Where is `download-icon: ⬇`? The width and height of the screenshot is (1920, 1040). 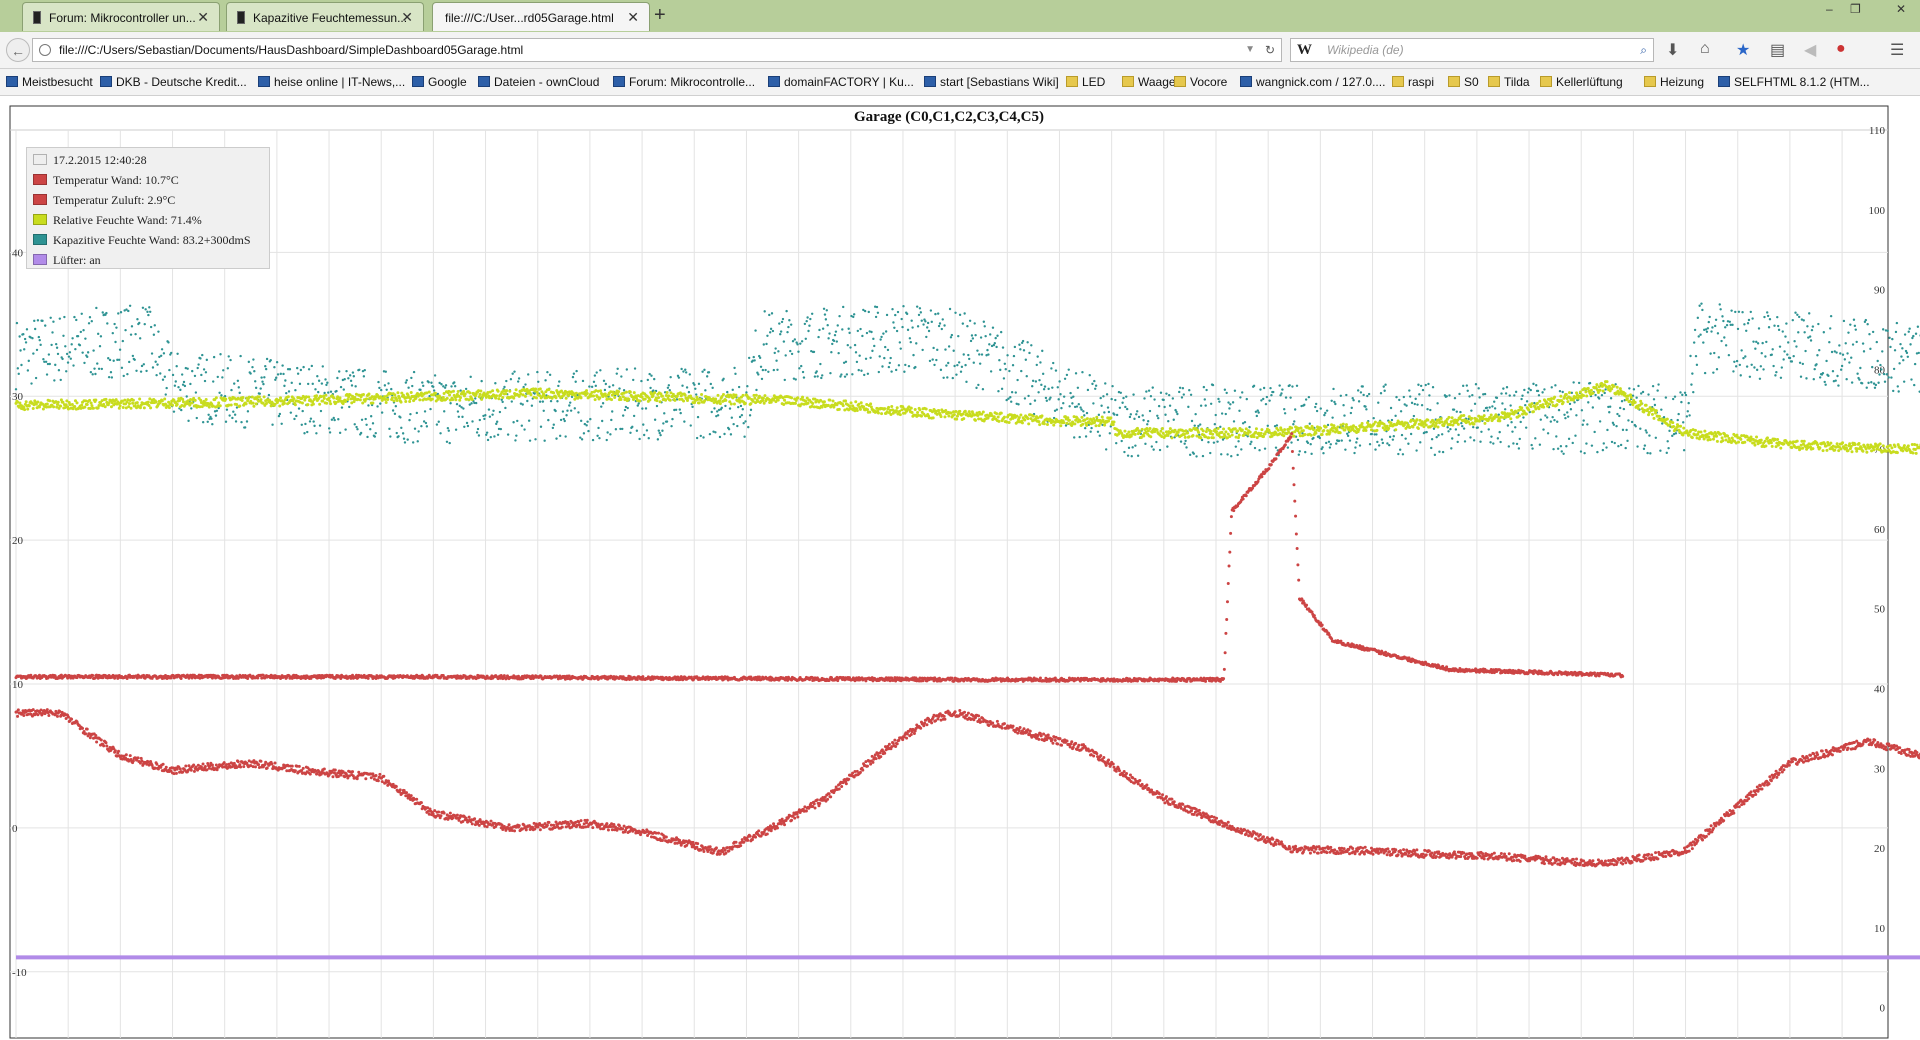 download-icon: ⬇ is located at coordinates (1673, 50).